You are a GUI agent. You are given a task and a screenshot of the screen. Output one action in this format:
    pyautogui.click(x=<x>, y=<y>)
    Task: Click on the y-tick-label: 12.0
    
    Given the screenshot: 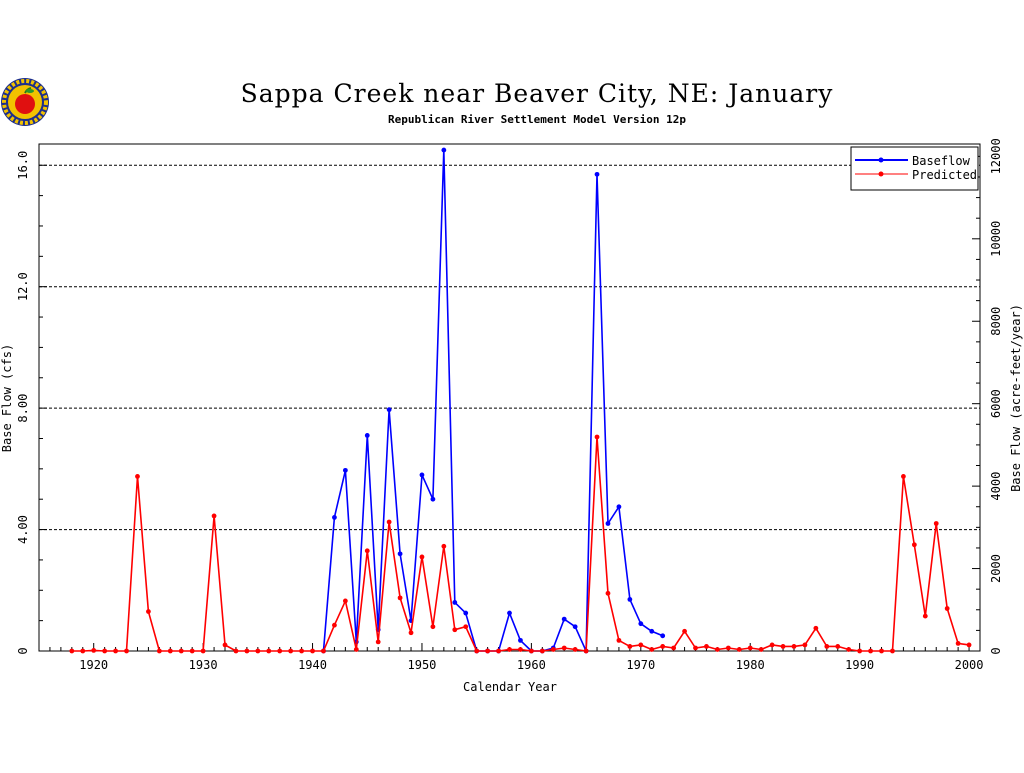 What is the action you would take?
    pyautogui.click(x=23, y=286)
    